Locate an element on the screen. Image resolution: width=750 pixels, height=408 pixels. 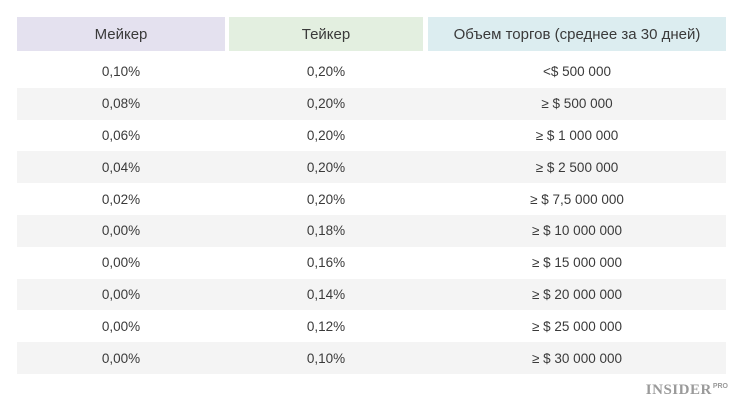
logo-superscript: PRO is located at coordinates (720, 386).